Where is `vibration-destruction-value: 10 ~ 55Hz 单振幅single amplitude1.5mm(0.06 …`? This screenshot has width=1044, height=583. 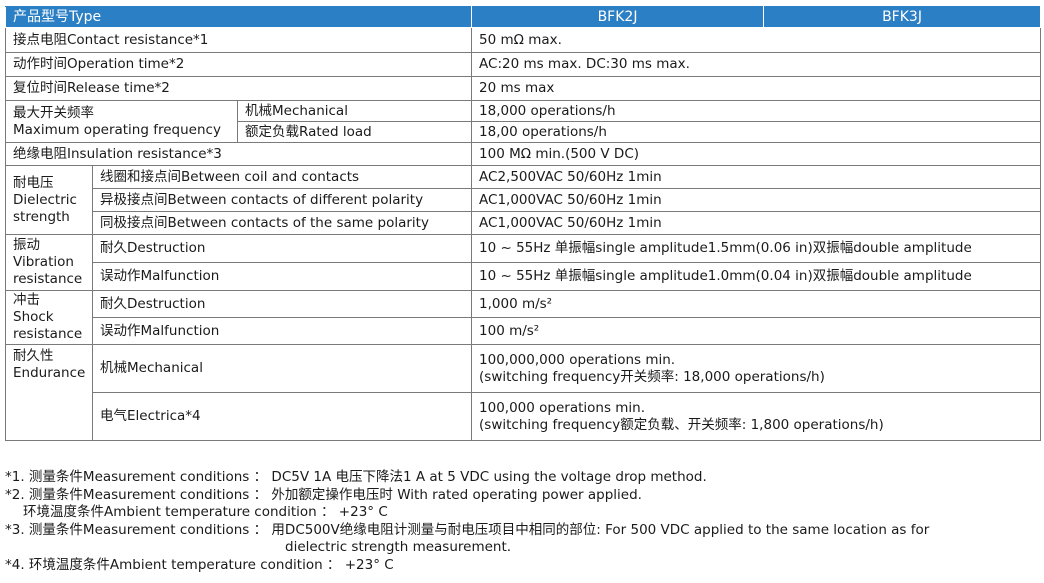 vibration-destruction-value: 10 ~ 55Hz 单振幅single amplitude1.5mm(0.06 … is located at coordinates (756, 248).